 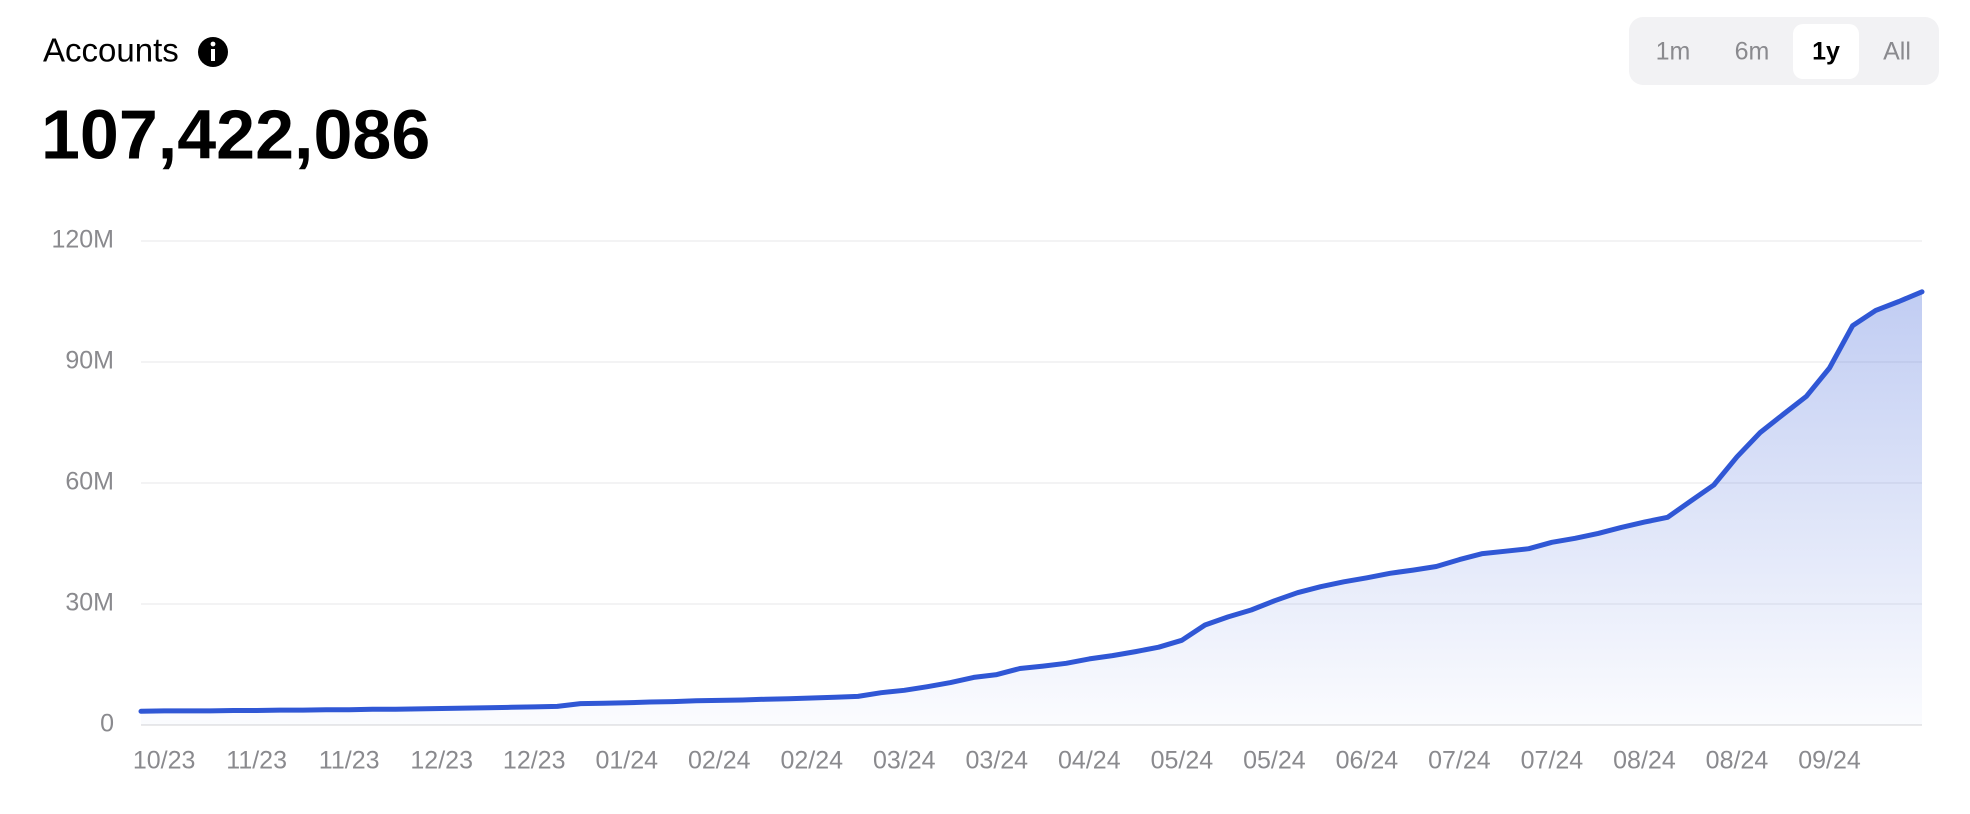 I want to click on range-button: All, so click(x=1897, y=52).